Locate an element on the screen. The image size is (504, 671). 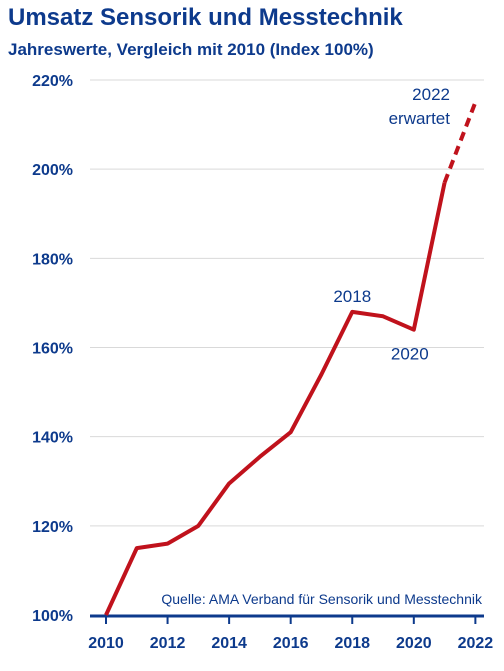
x-tick-label: 2012 is located at coordinates (168, 643).